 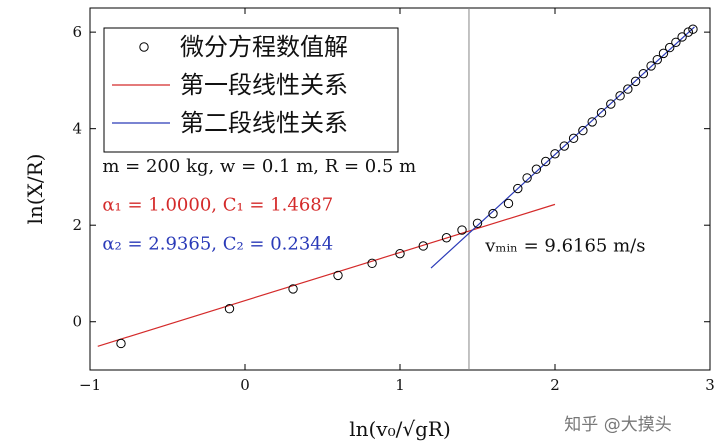 I want to click on y-tick-label: 0, so click(x=77, y=322).